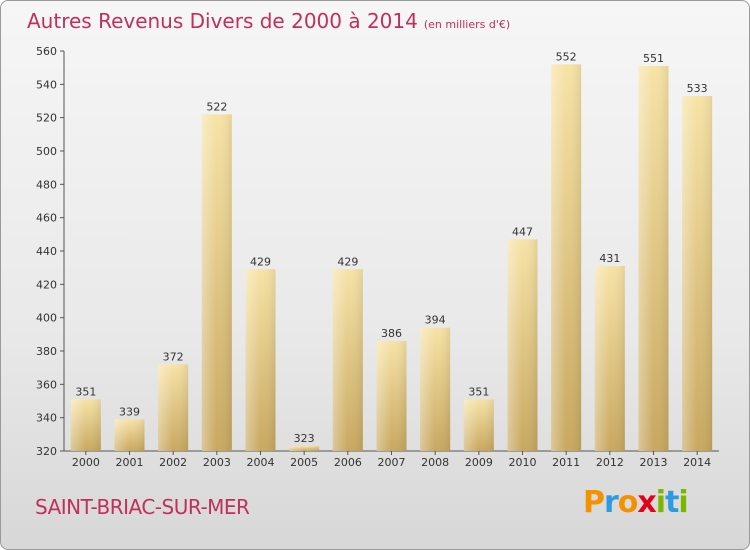 The image size is (750, 550). What do you see at coordinates (46, 318) in the screenshot?
I see `y-tick-label: 400` at bounding box center [46, 318].